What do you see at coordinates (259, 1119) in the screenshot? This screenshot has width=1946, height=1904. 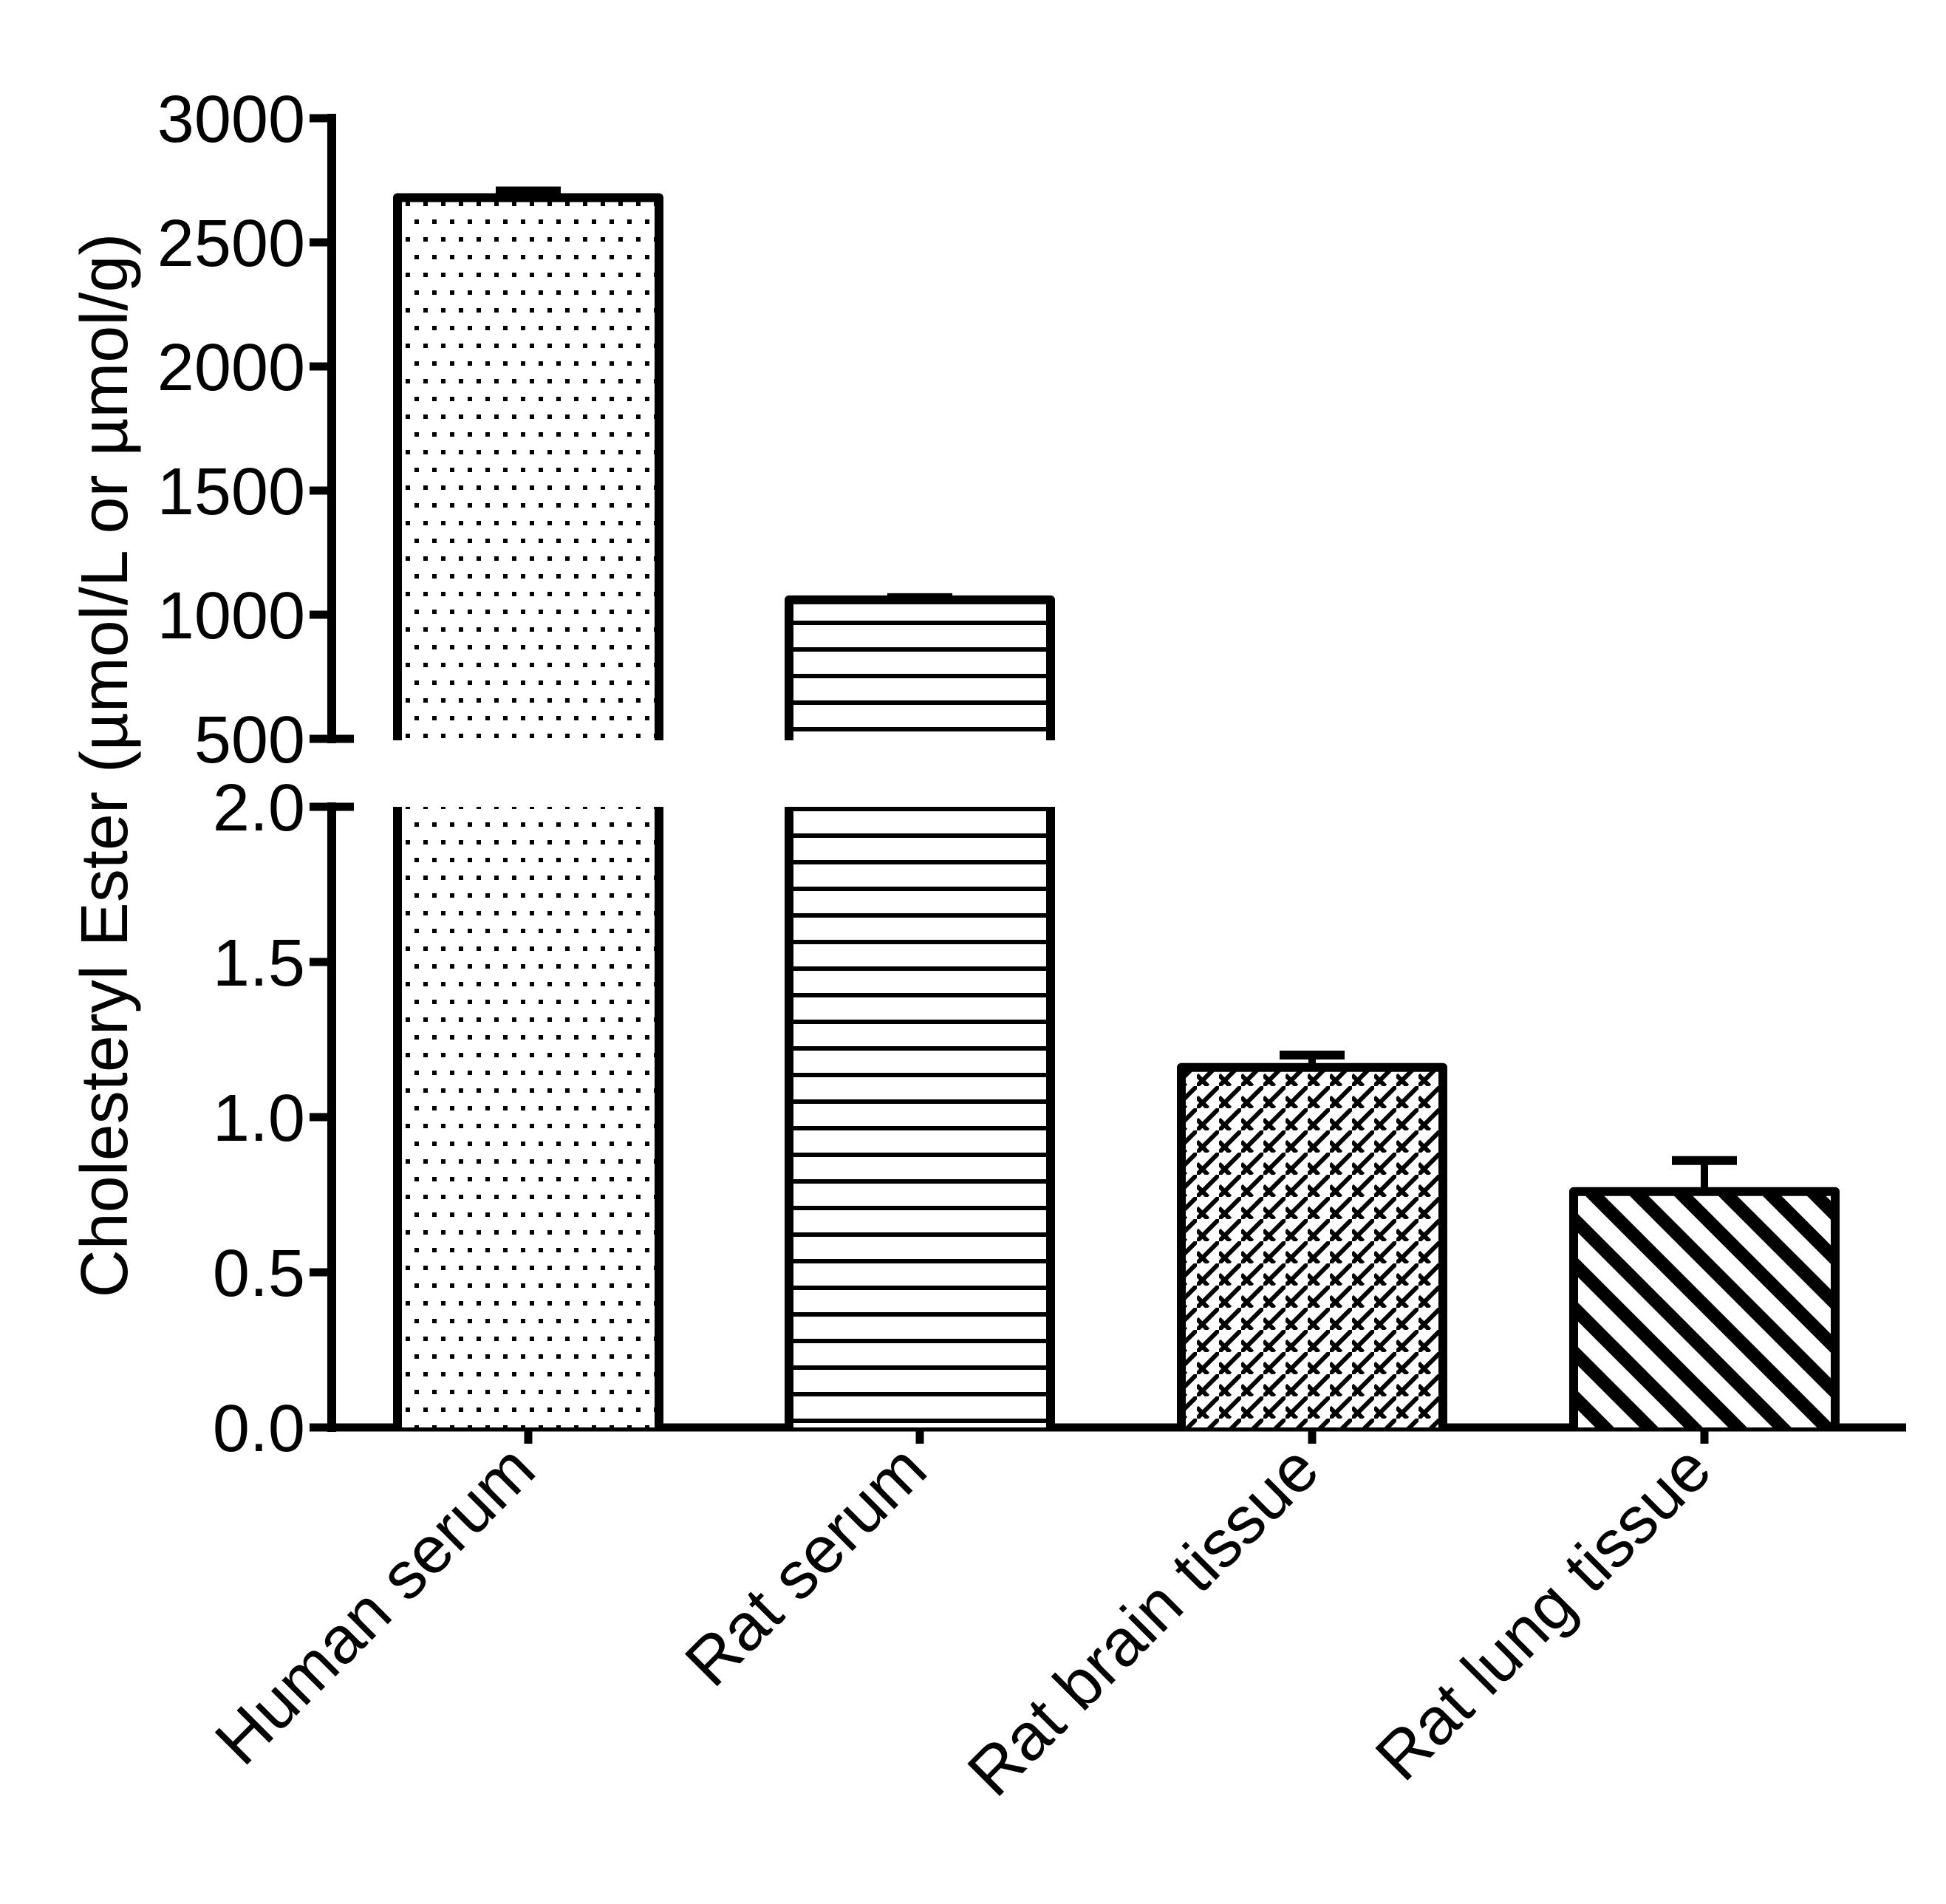 I see `y-tick-label-lower: 1.0` at bounding box center [259, 1119].